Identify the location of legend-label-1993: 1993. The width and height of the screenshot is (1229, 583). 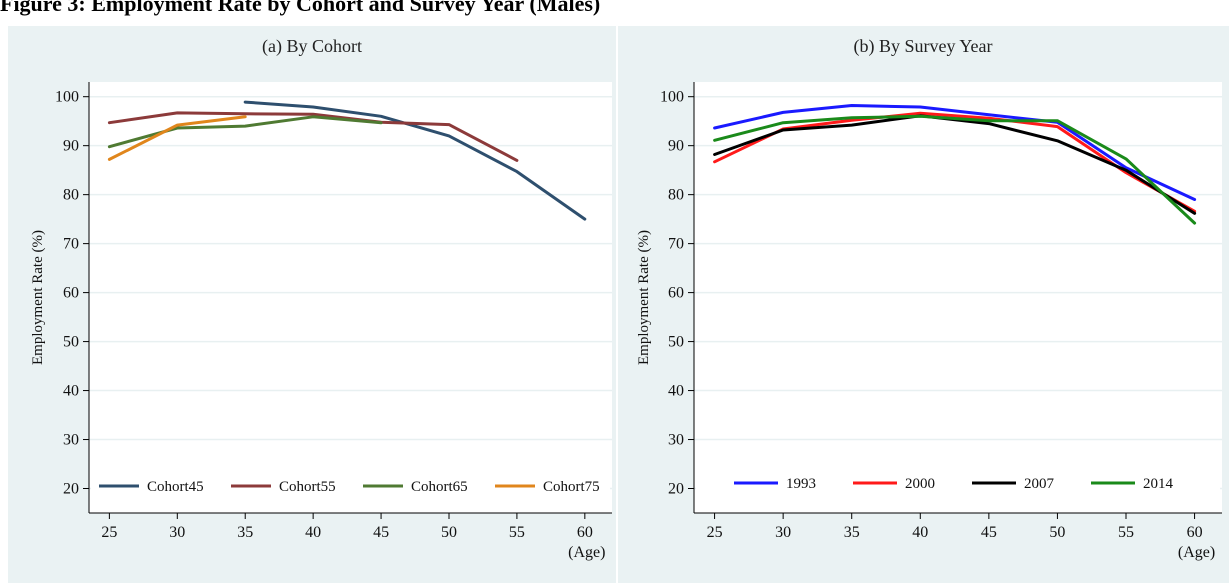
(801, 484).